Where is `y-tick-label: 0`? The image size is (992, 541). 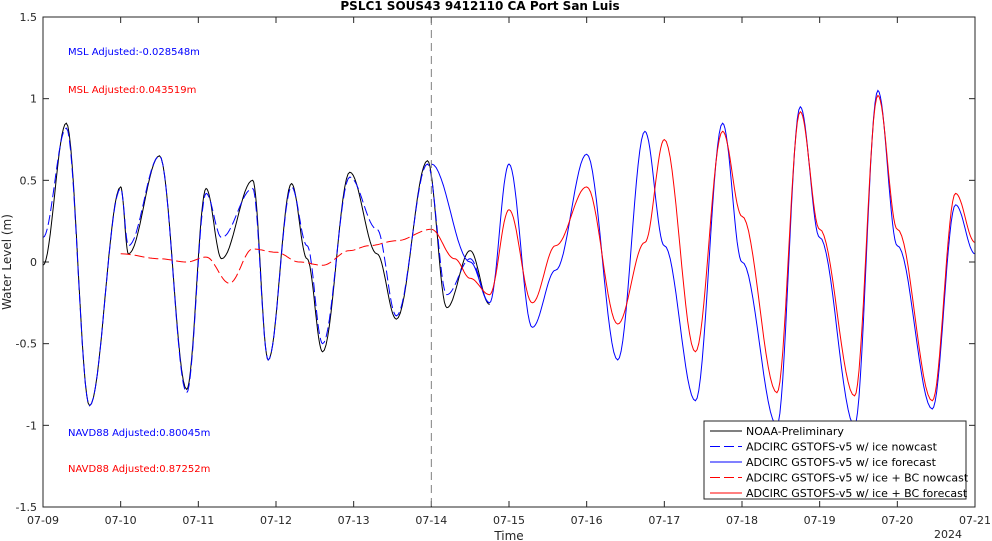 y-tick-label: 0 is located at coordinates (33, 262).